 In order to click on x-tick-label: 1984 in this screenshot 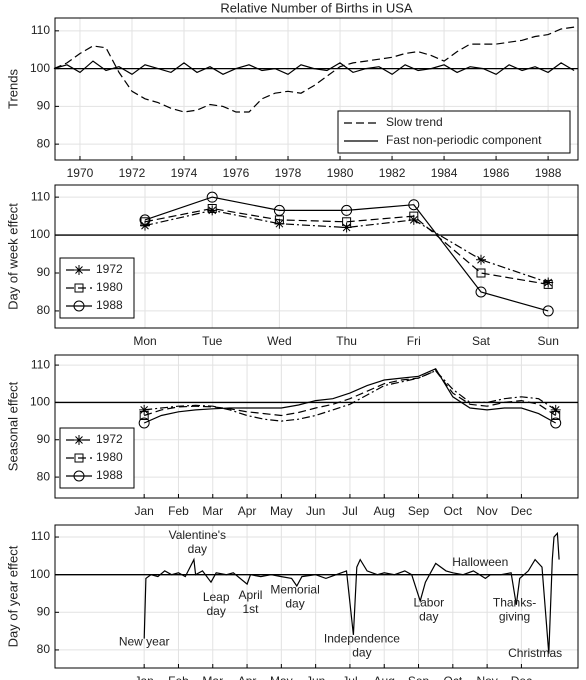, I will do `click(444, 173)`.